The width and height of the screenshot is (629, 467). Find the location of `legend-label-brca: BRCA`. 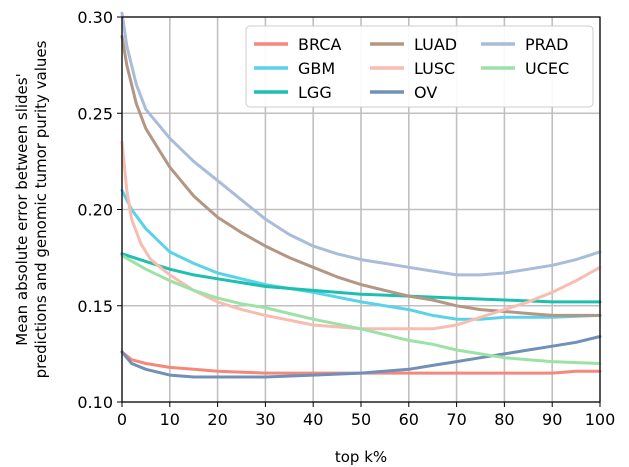

legend-label-brca: BRCA is located at coordinates (319, 44).